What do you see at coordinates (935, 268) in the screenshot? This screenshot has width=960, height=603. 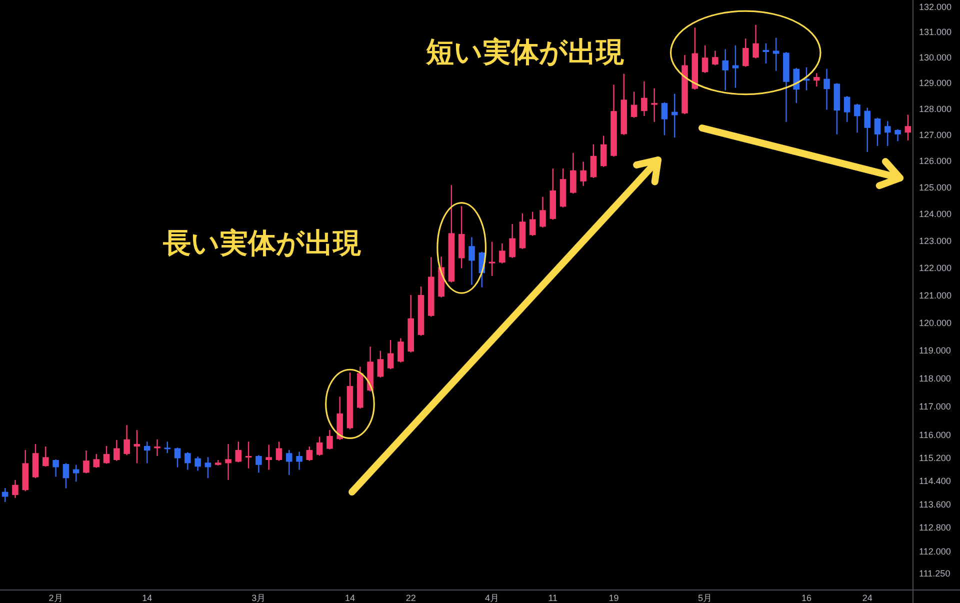 I see `y-tick-label: 122.000` at bounding box center [935, 268].